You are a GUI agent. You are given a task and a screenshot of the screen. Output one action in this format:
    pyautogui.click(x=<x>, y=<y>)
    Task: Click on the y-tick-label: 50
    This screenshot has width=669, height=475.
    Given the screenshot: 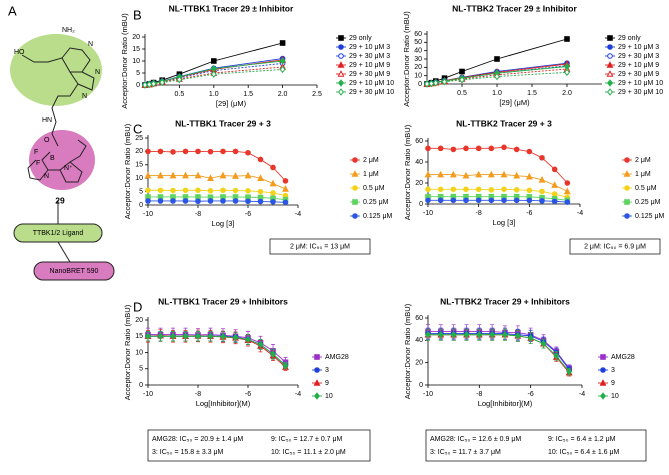 What is the action you would take?
    pyautogui.click(x=418, y=42)
    